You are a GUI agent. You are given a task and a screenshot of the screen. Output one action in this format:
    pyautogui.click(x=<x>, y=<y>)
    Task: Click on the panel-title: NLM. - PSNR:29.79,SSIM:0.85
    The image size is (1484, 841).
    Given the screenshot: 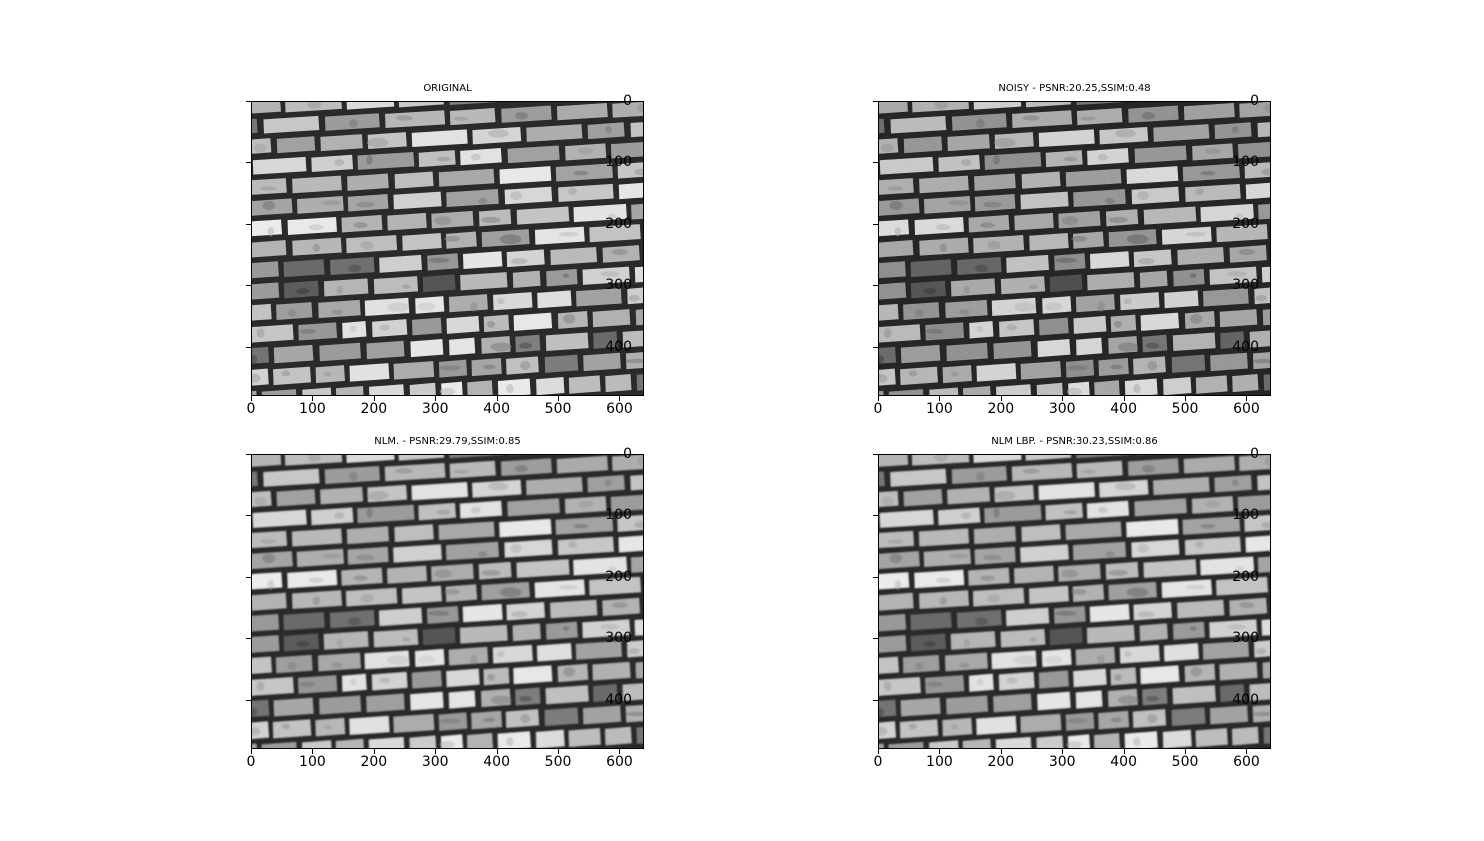 What is the action you would take?
    pyautogui.click(x=447, y=441)
    